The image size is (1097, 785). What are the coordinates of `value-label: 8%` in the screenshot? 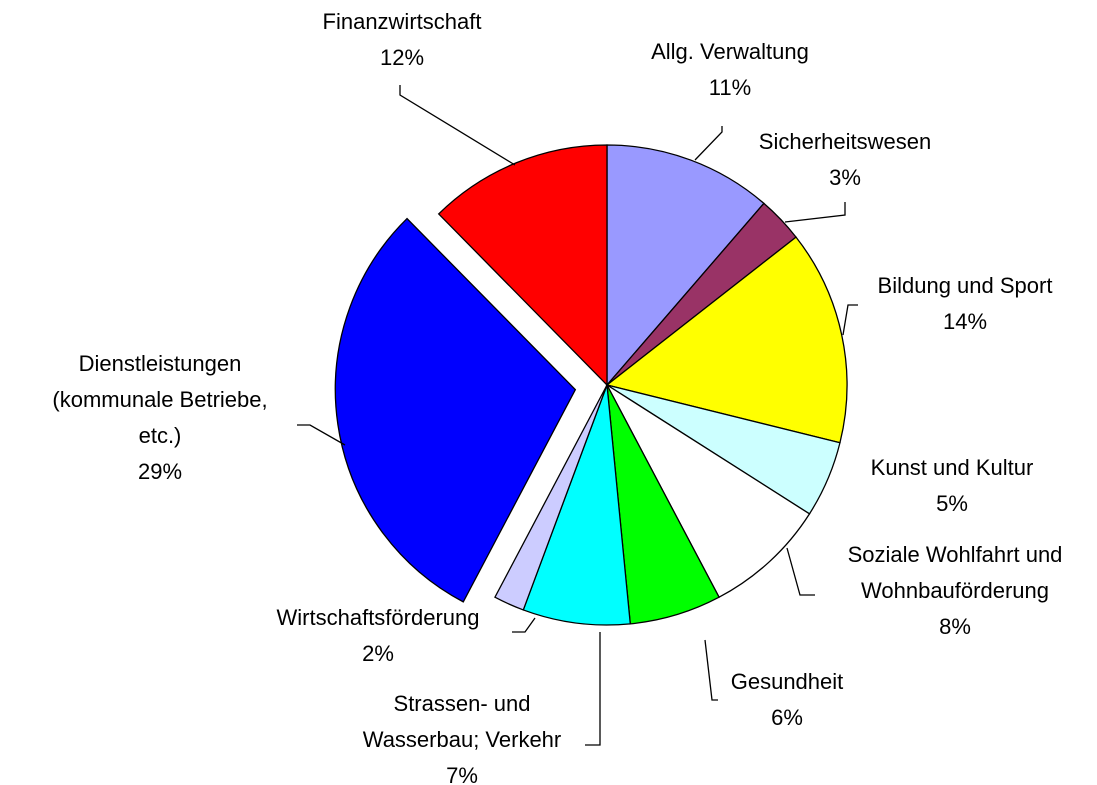 It's located at (955, 626).